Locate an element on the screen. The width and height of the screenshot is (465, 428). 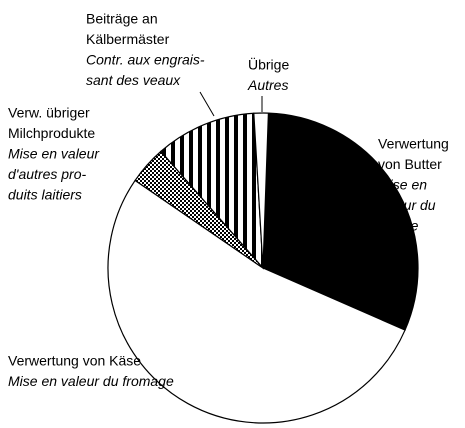
leader-line is located at coordinates (207, 104).